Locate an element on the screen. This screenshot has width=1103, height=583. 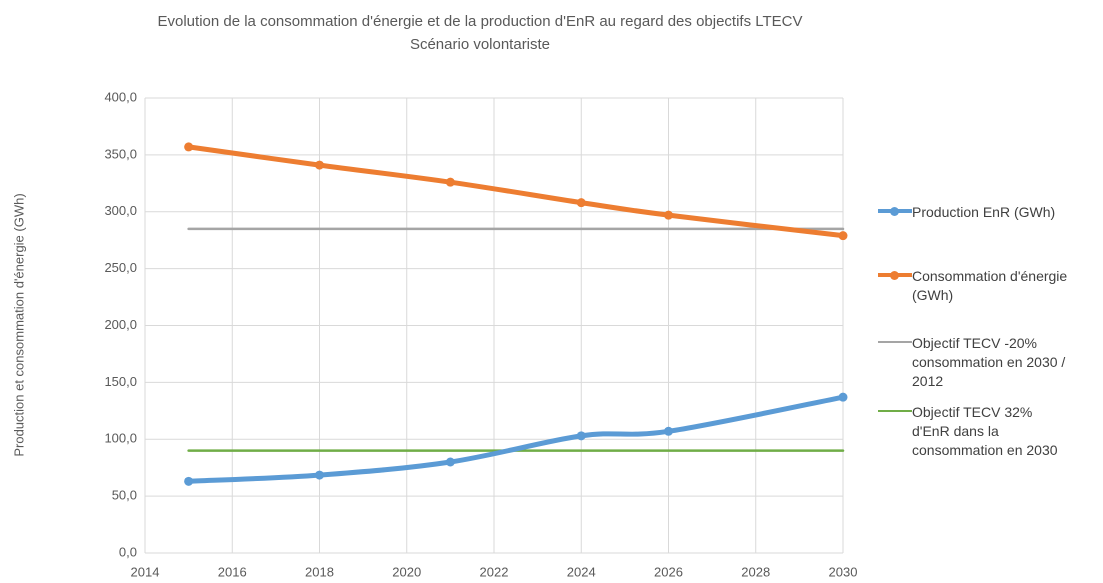
y-tick-label: 200,0 is located at coordinates (120, 324).